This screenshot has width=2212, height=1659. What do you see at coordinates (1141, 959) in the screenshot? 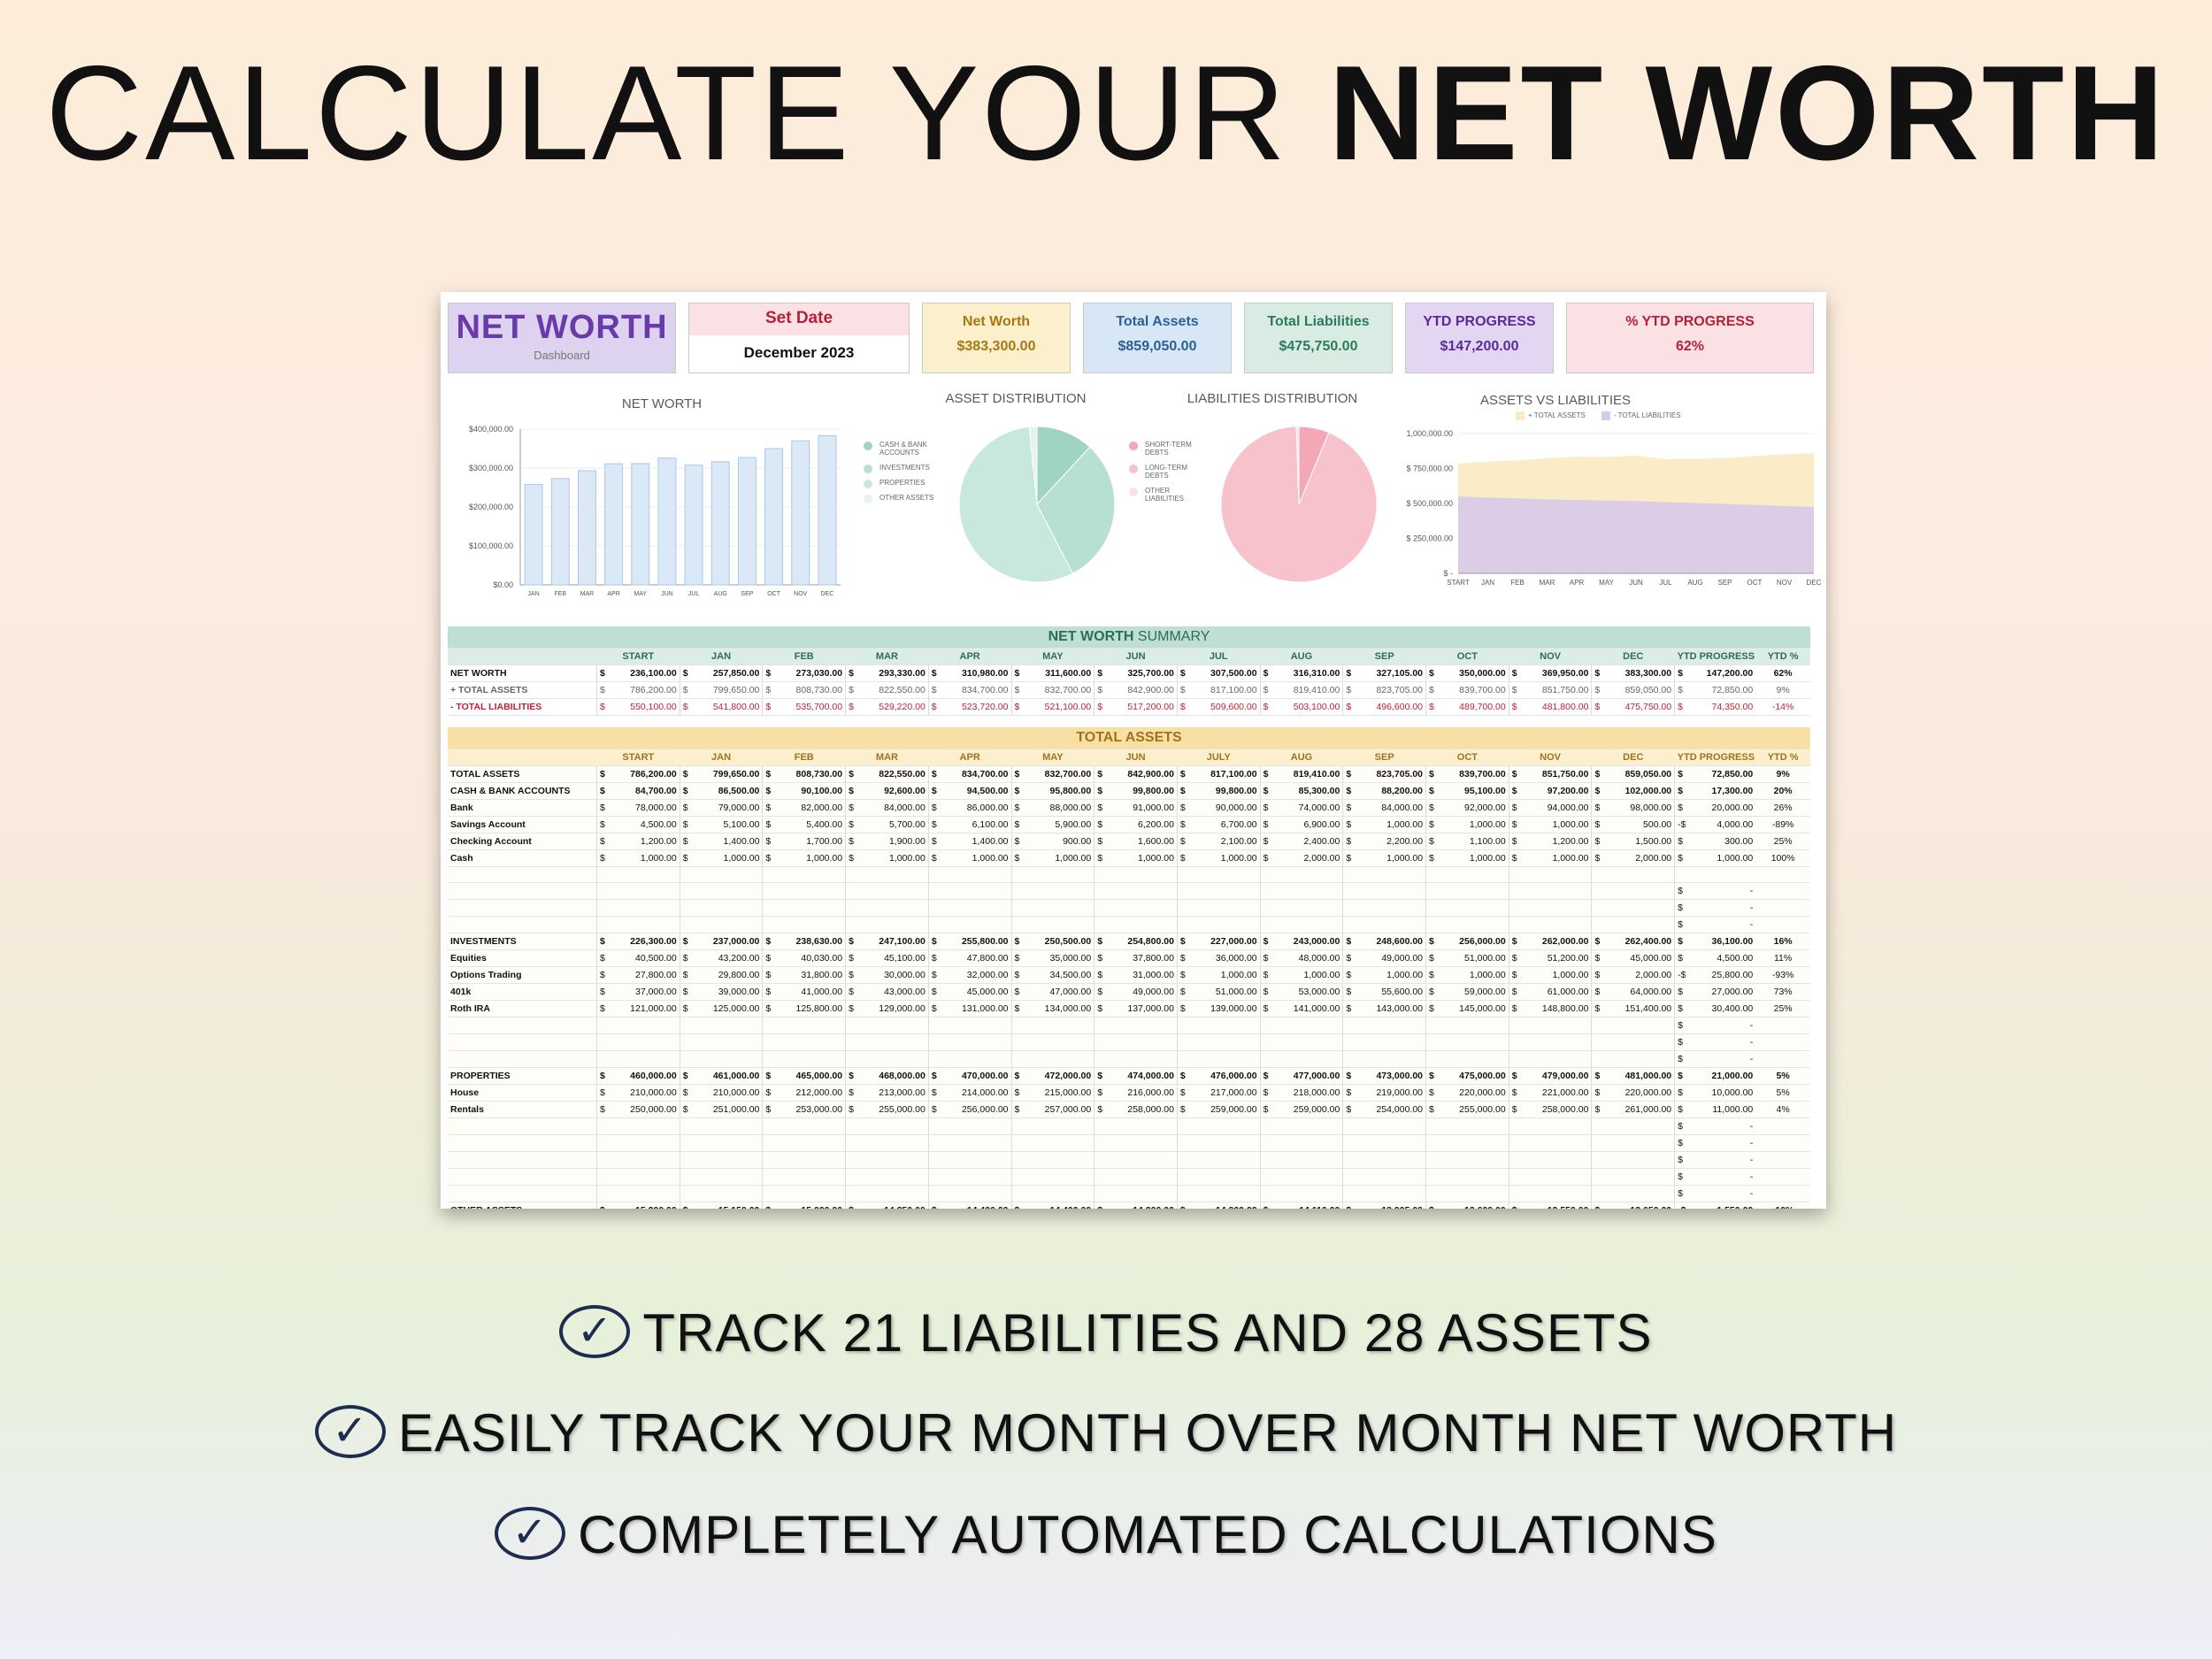
I see `cell-value: 37,800.00` at bounding box center [1141, 959].